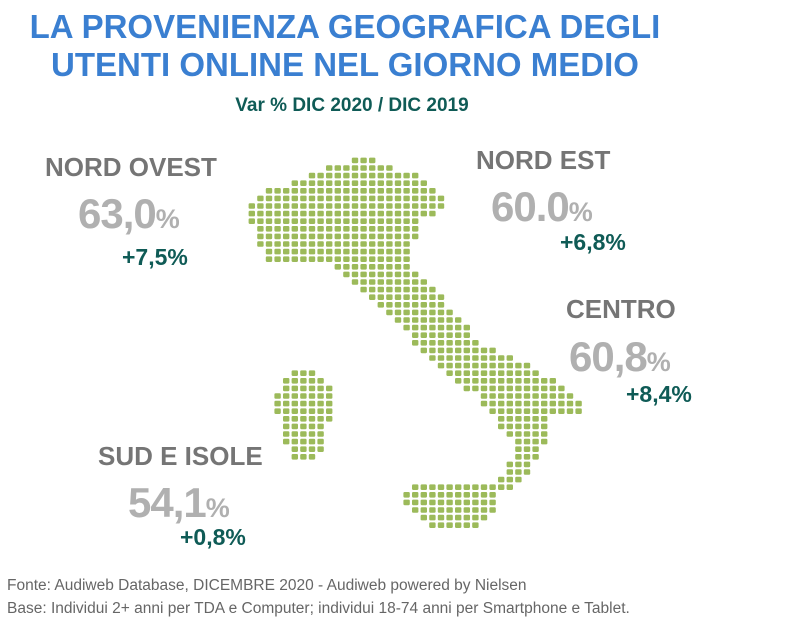 The image size is (800, 632). I want to click on chart-subtitle: Var % DIC 2020 / DIC 2019, so click(352, 105).